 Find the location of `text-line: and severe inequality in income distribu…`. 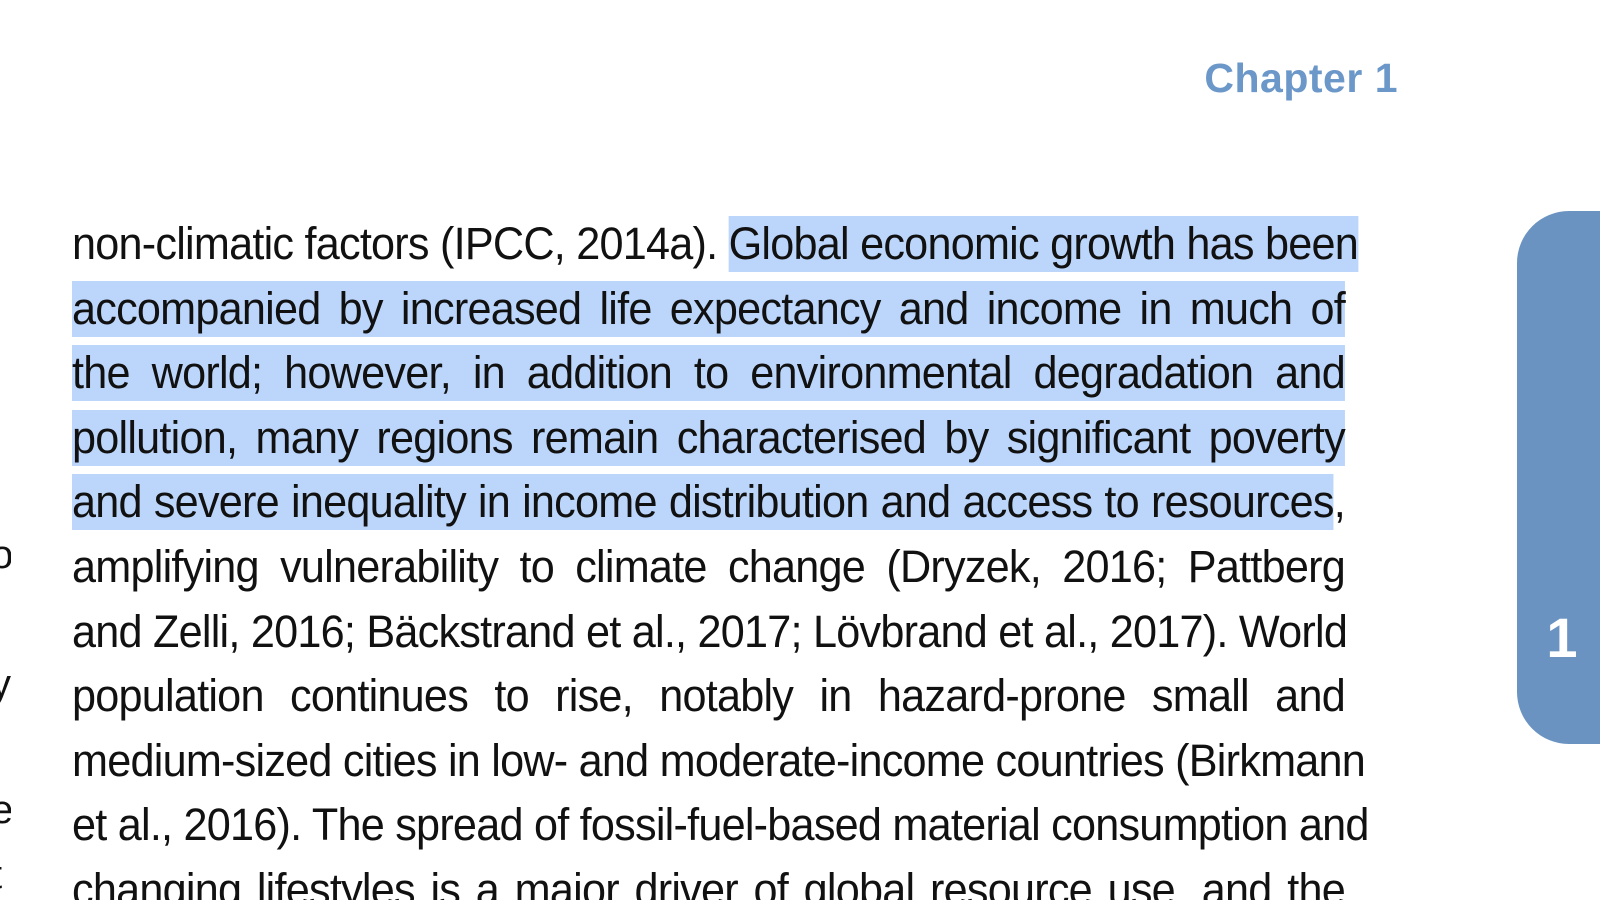

text-line: and severe inequality in income distribu… is located at coordinates (709, 502).